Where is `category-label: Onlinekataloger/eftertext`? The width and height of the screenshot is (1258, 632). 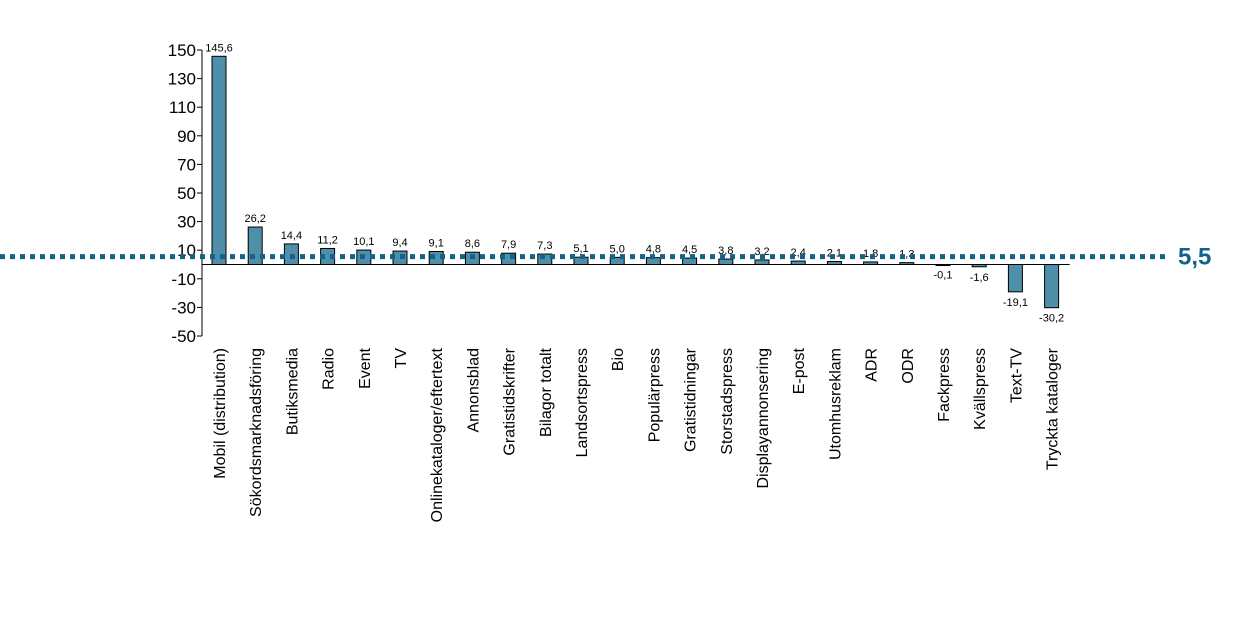 category-label: Onlinekataloger/eftertext is located at coordinates (437, 434).